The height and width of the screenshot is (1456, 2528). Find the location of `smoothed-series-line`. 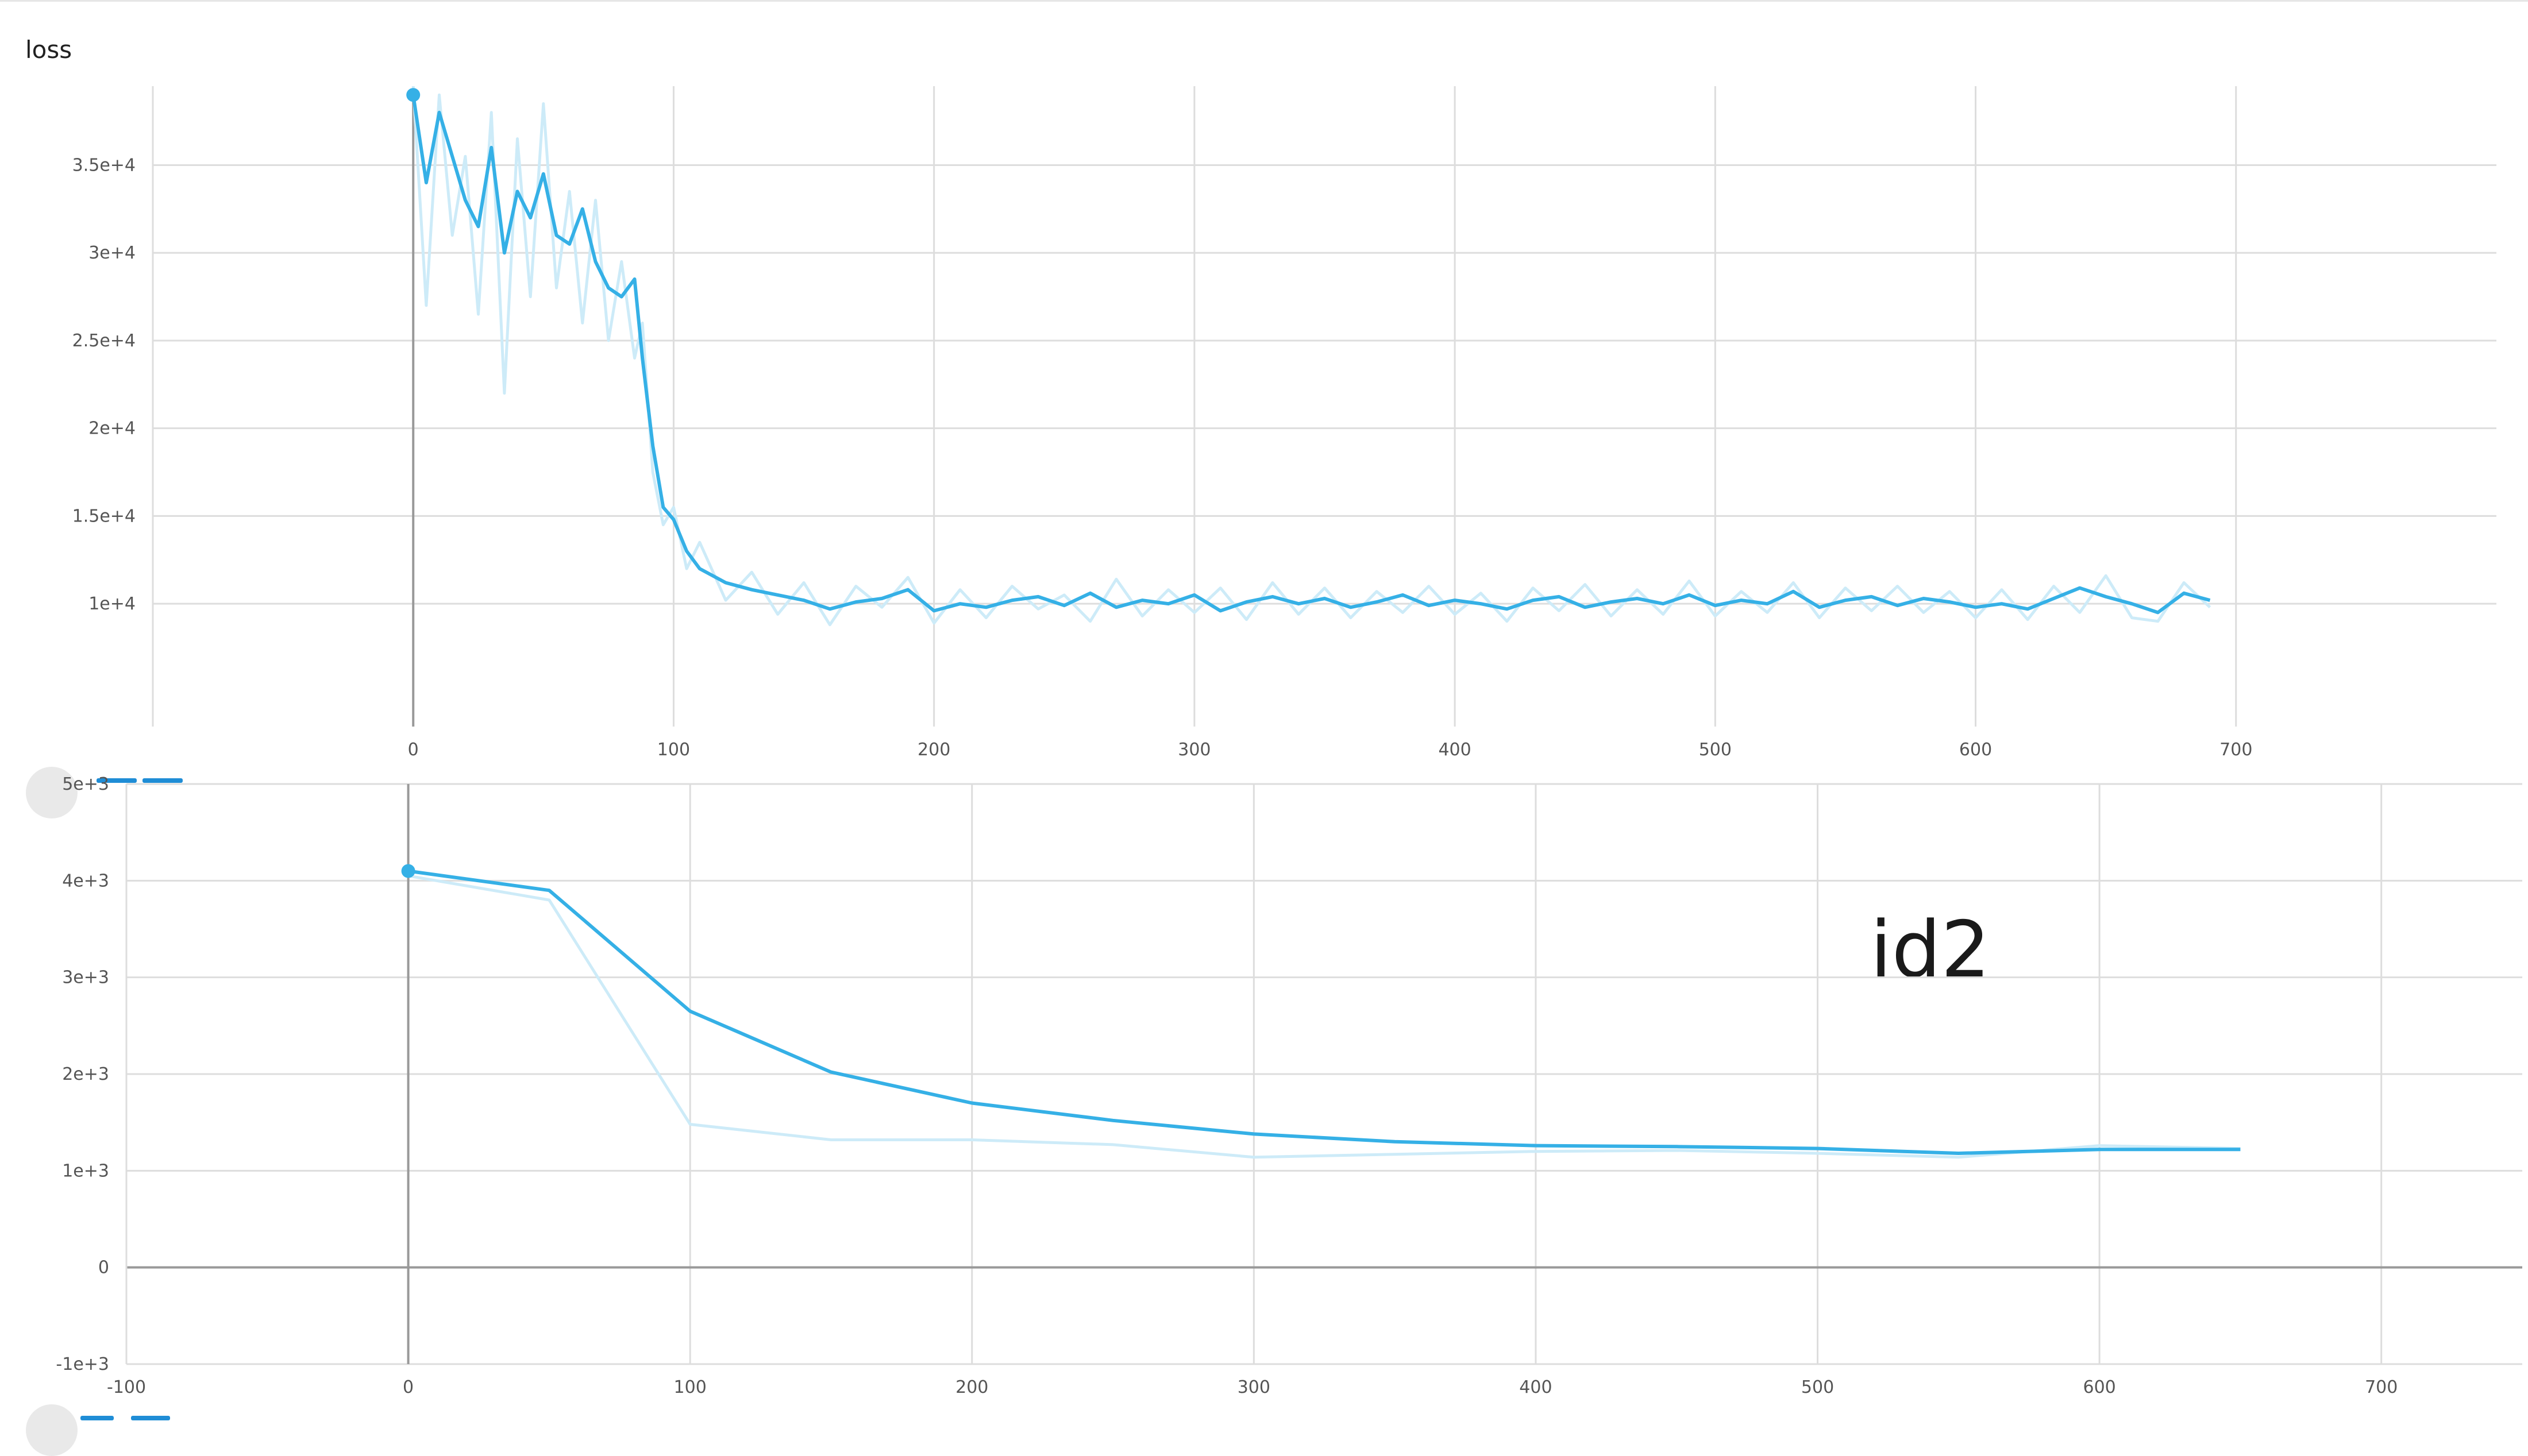

smoothed-series-line is located at coordinates (1324, 1012).